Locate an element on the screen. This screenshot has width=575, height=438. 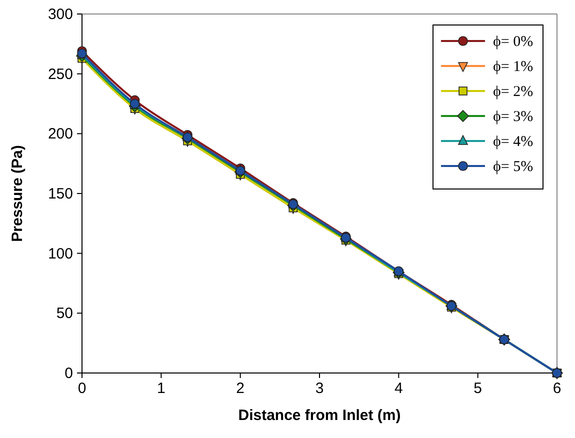
legend-label: ϕ= 2% is located at coordinates (513, 92).